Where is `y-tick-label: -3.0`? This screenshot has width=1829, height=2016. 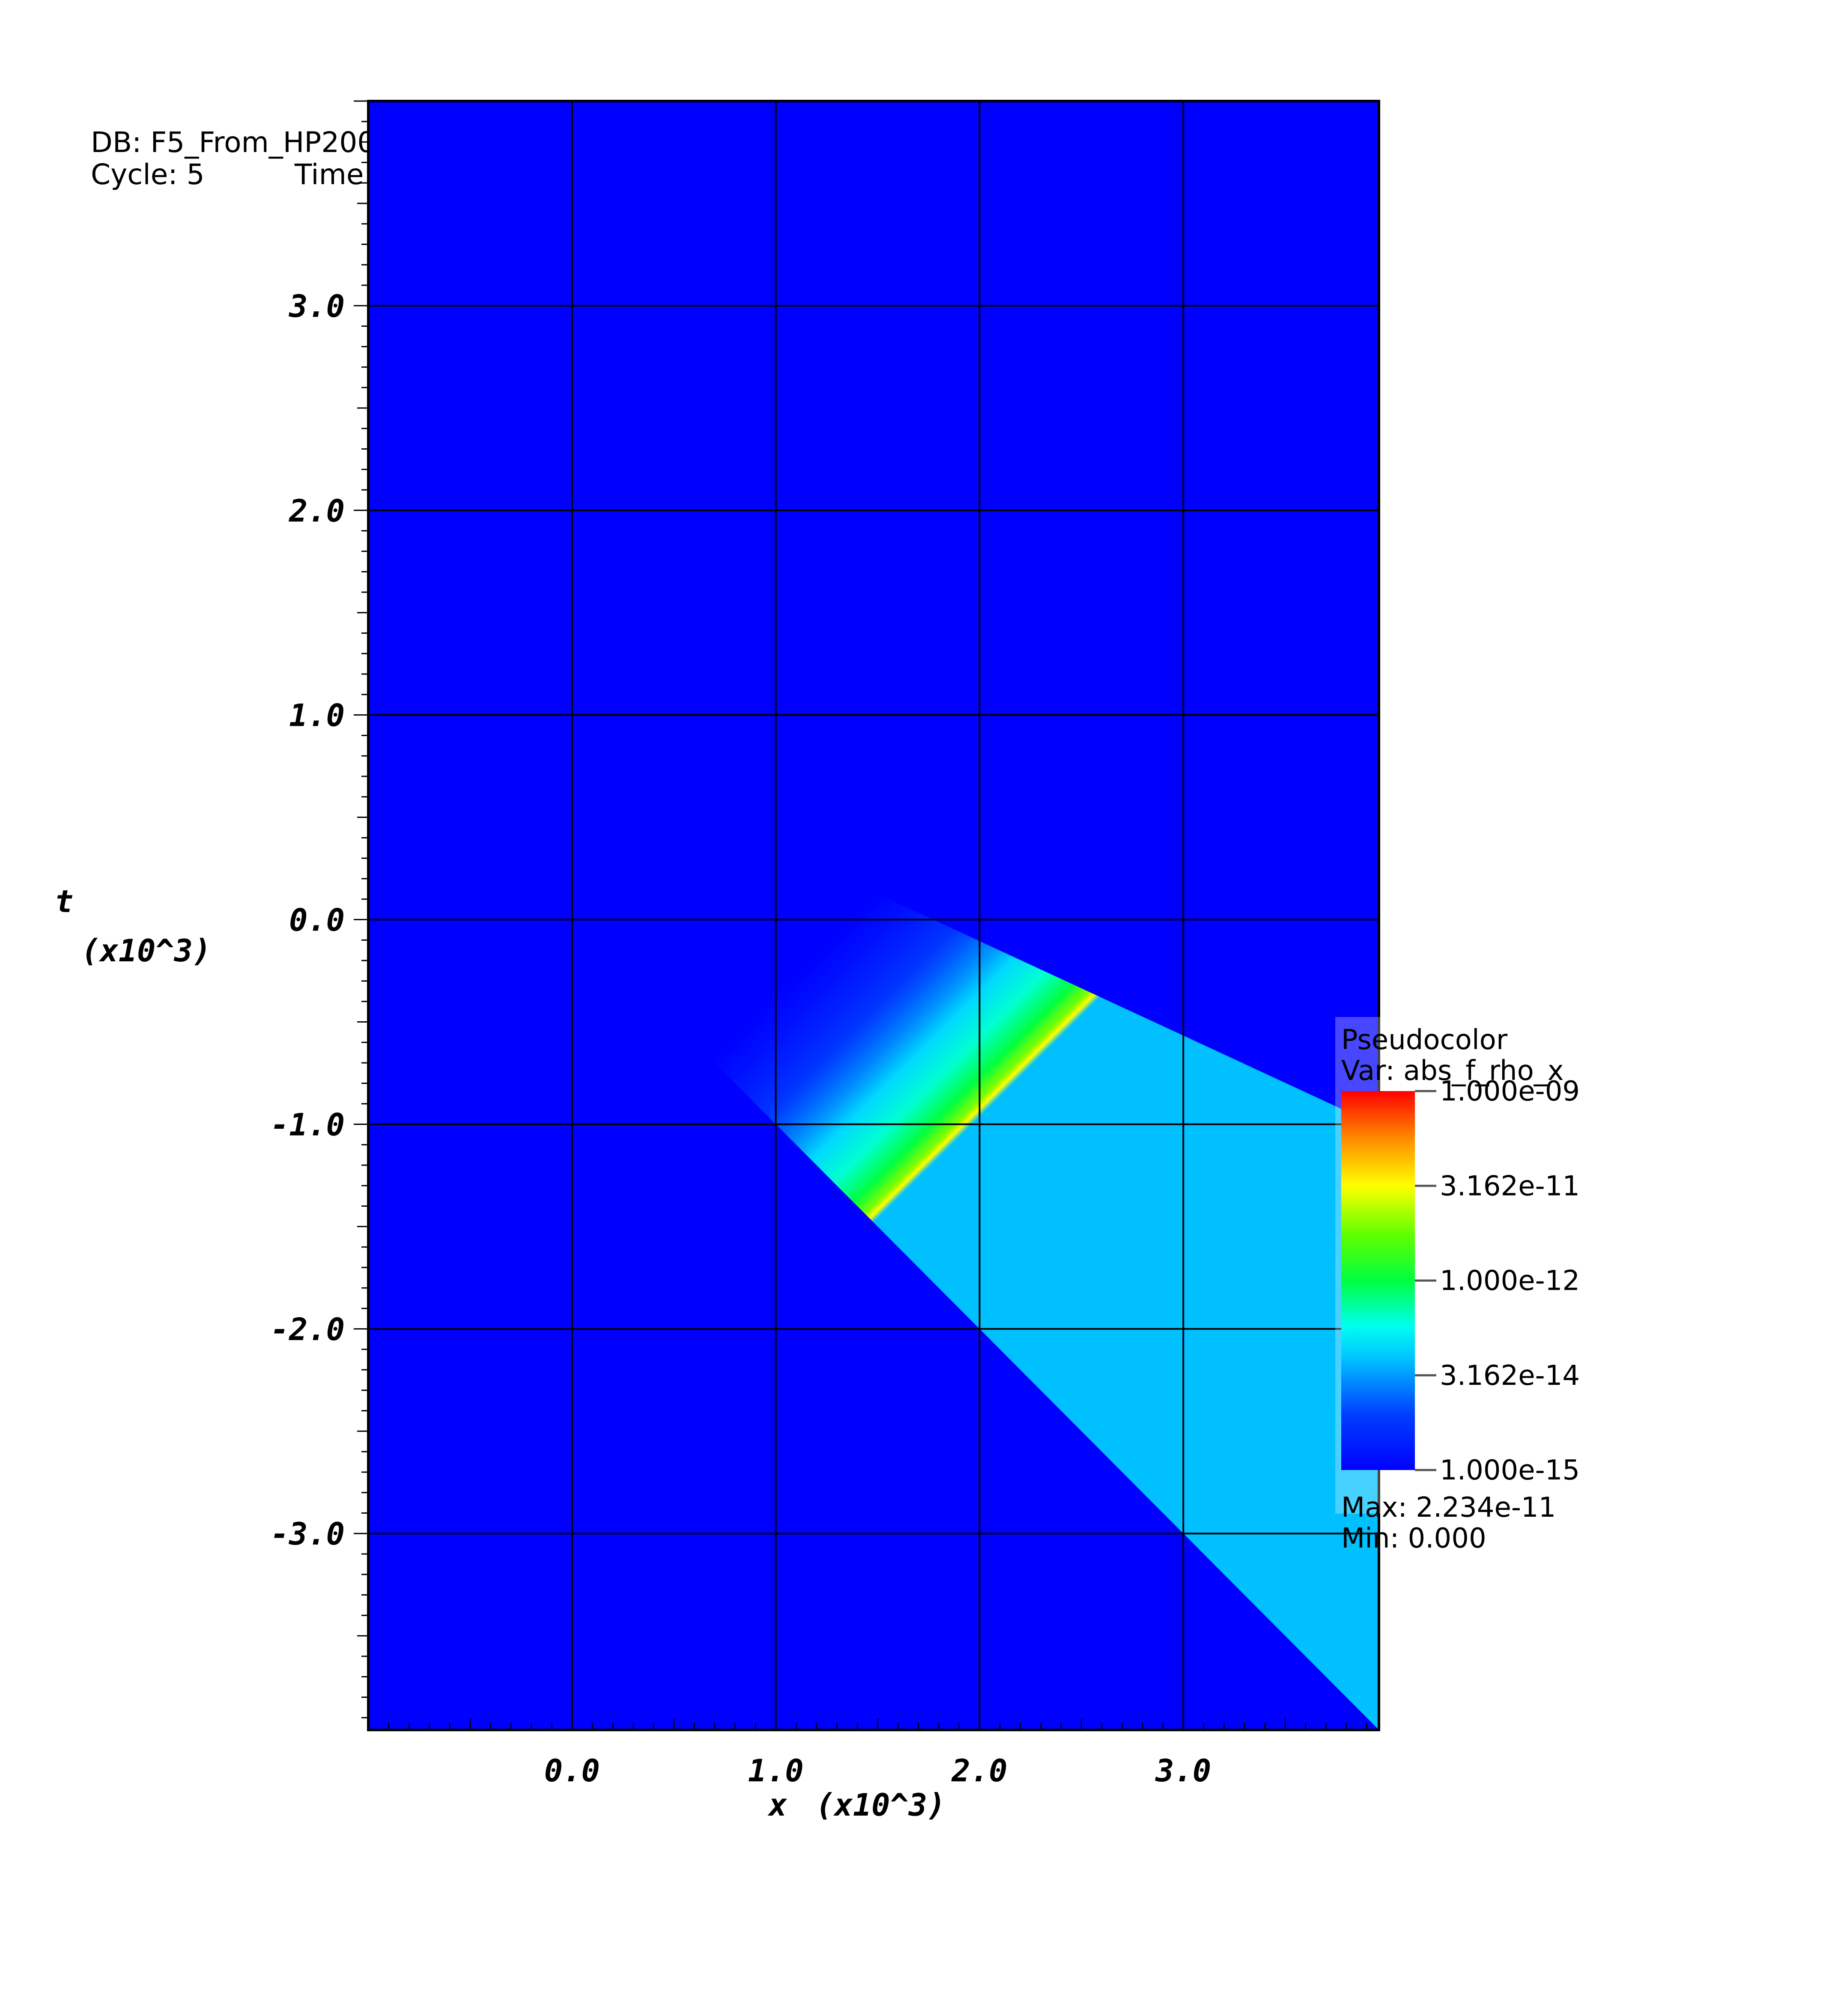
y-tick-label: -3.0 is located at coordinates (308, 1534).